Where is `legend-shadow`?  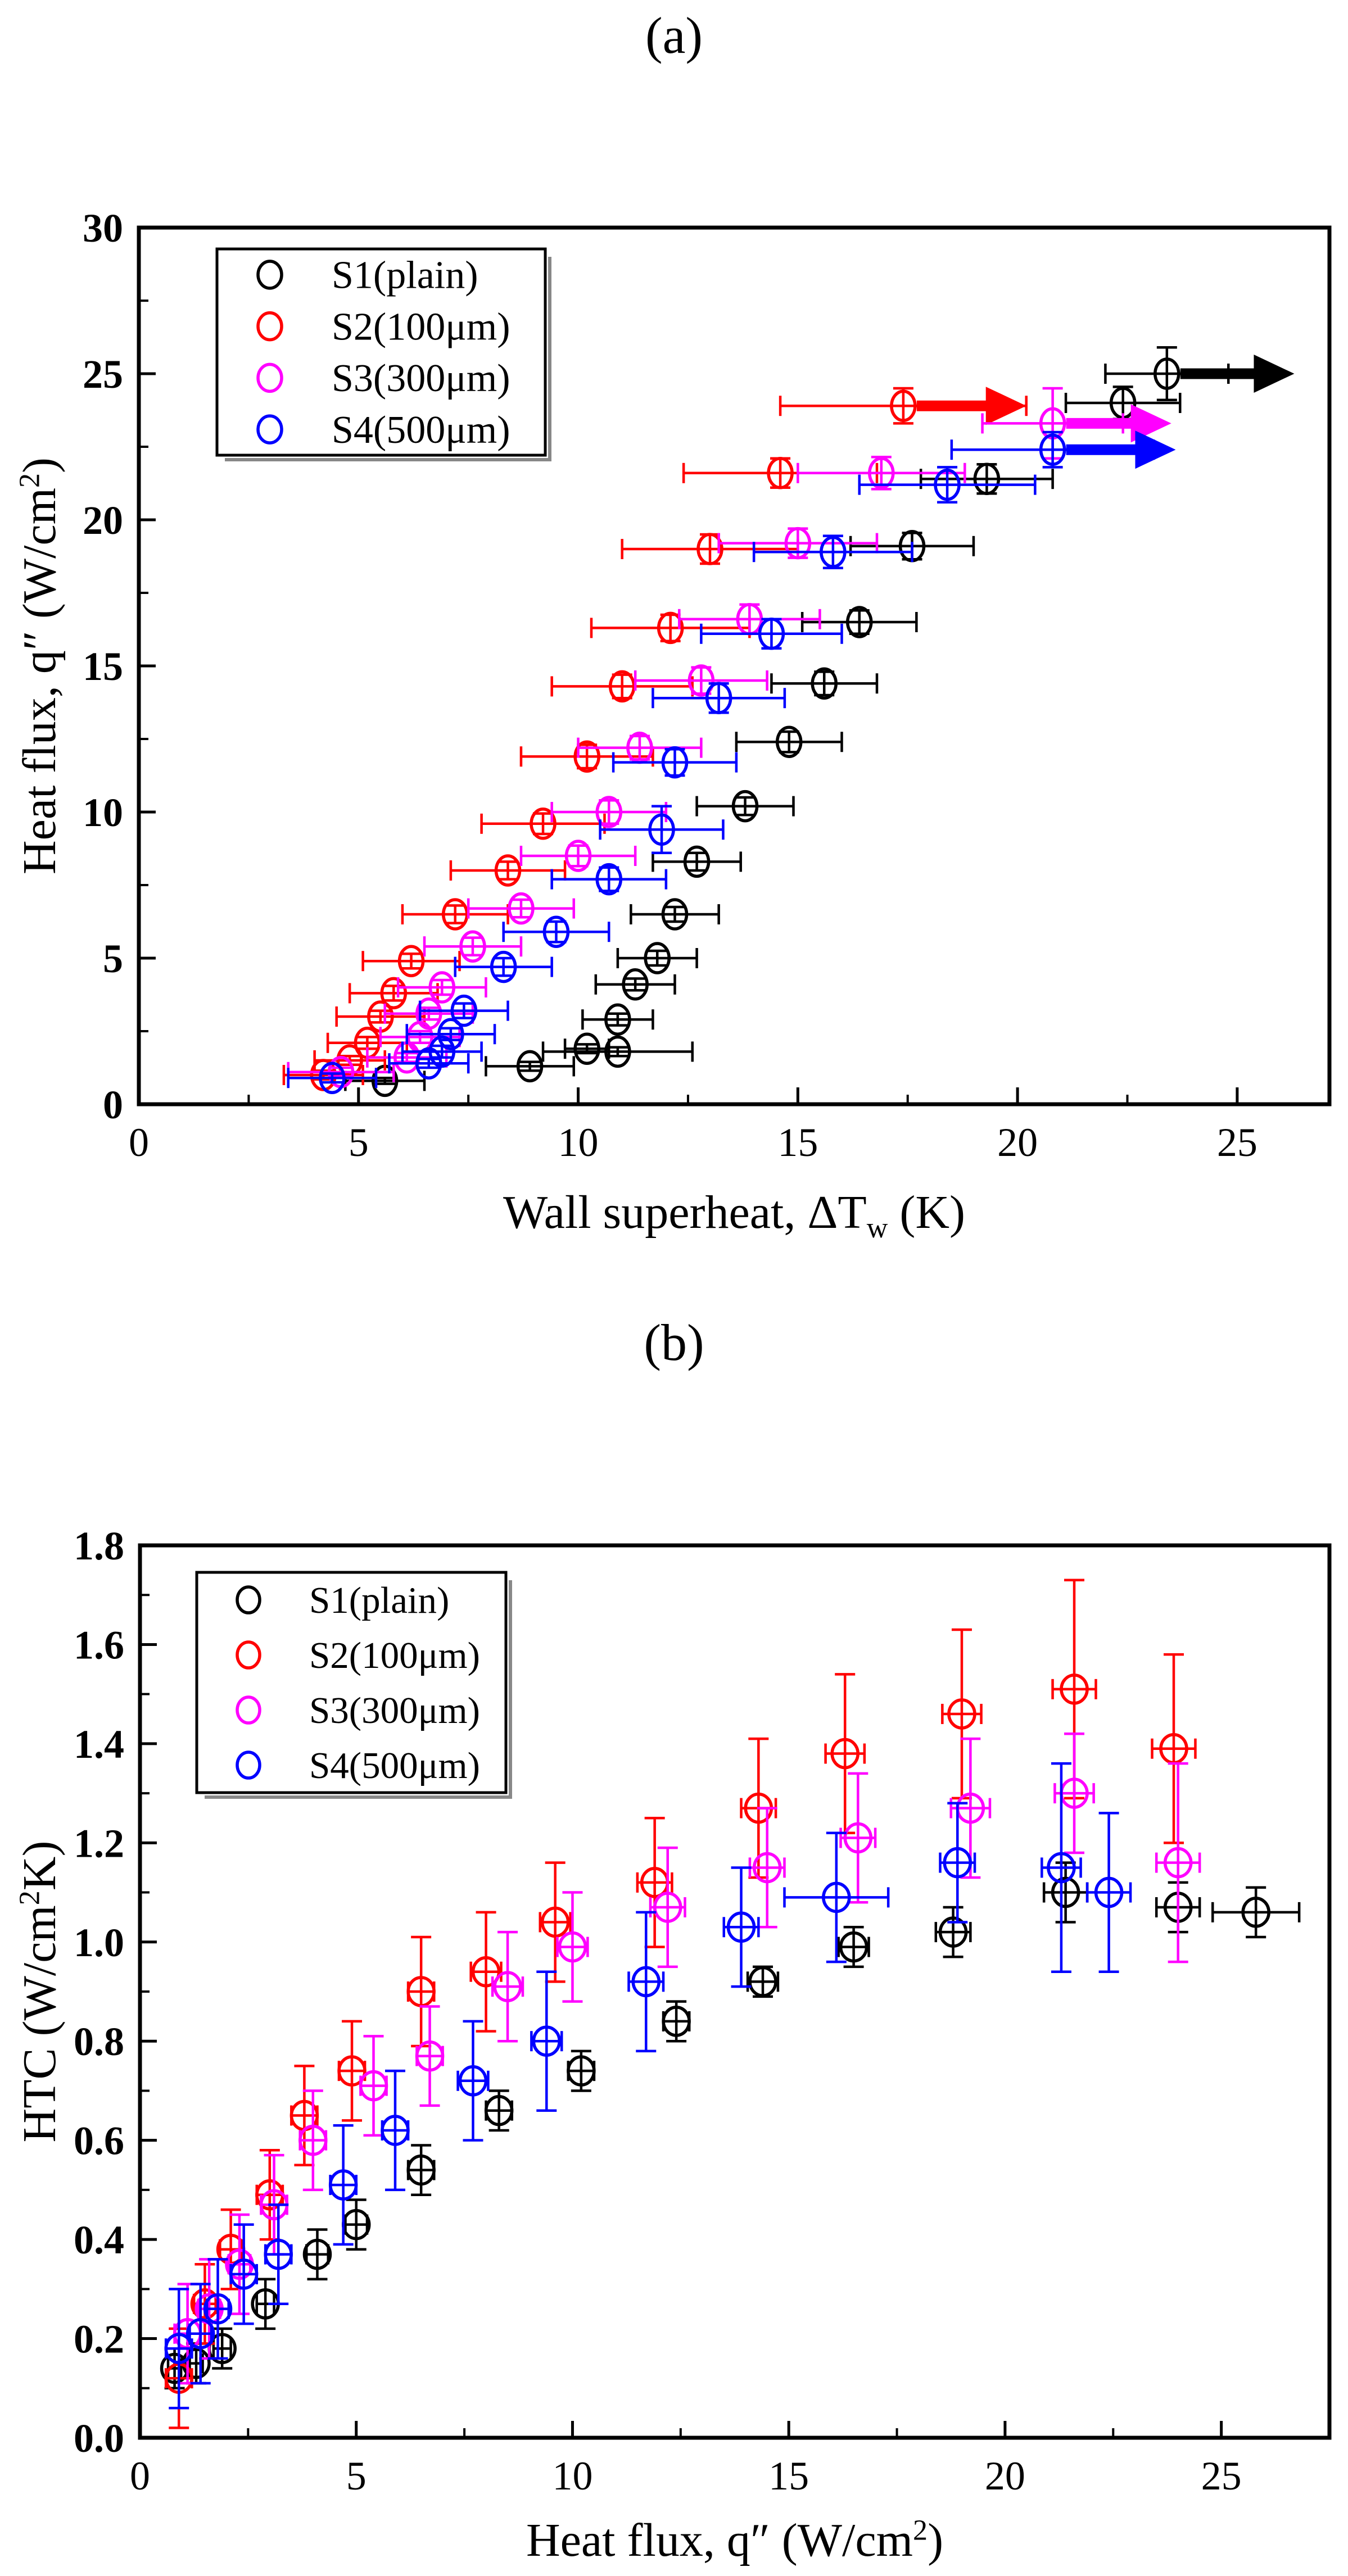
legend-shadow is located at coordinates (388, 359).